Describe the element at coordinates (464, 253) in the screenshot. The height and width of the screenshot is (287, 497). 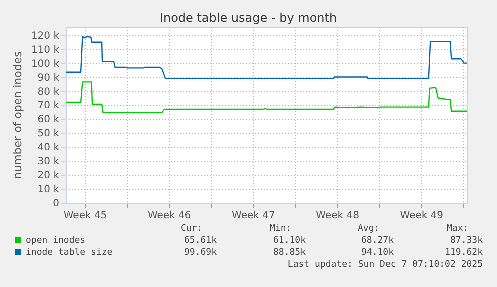
I see `text: 119.62k` at that location.